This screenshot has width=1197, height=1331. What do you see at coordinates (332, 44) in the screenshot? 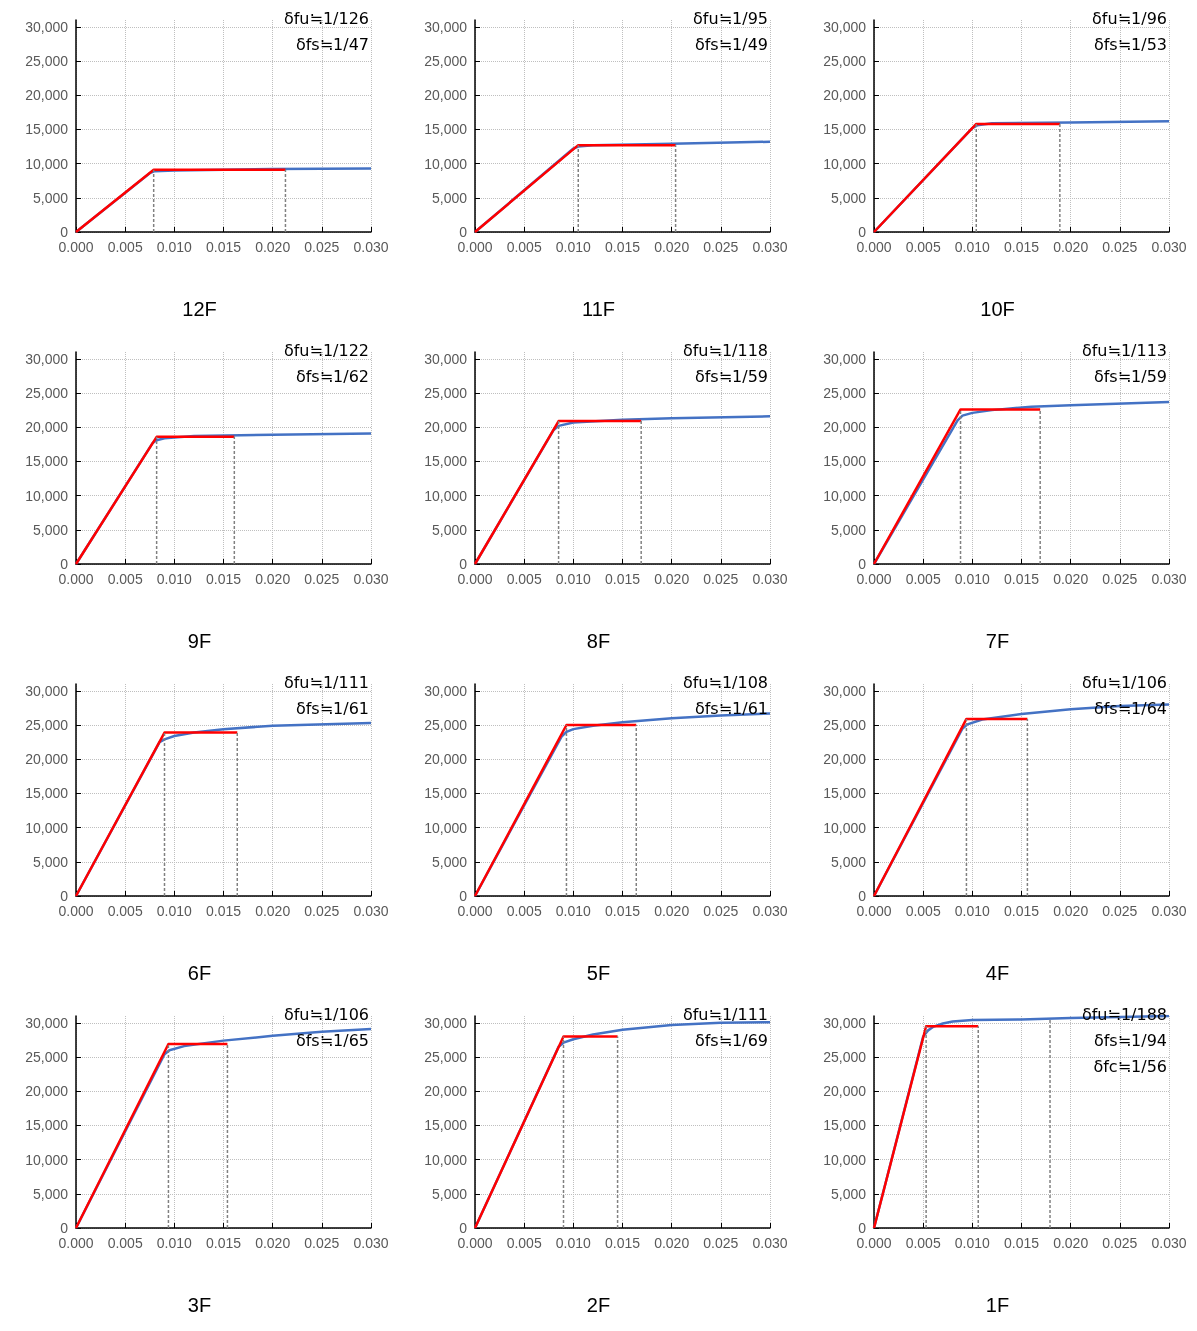
I see `annotation: δfs≒1/47` at bounding box center [332, 44].